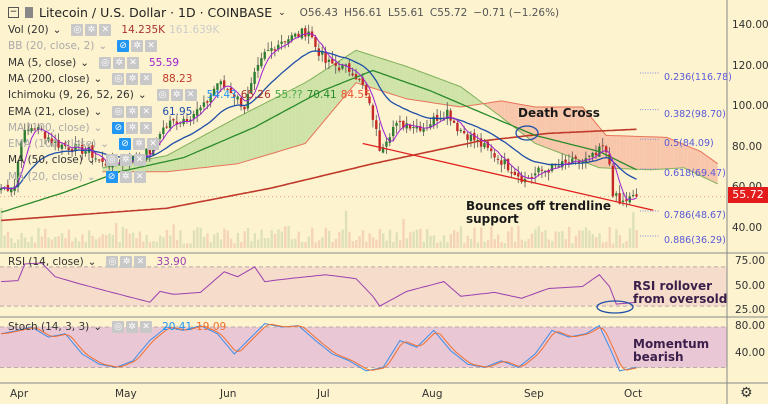 The width and height of the screenshot is (768, 404). I want to click on indicator-label: Ichimoku (9, 26, 52, 26), so click(71, 95).